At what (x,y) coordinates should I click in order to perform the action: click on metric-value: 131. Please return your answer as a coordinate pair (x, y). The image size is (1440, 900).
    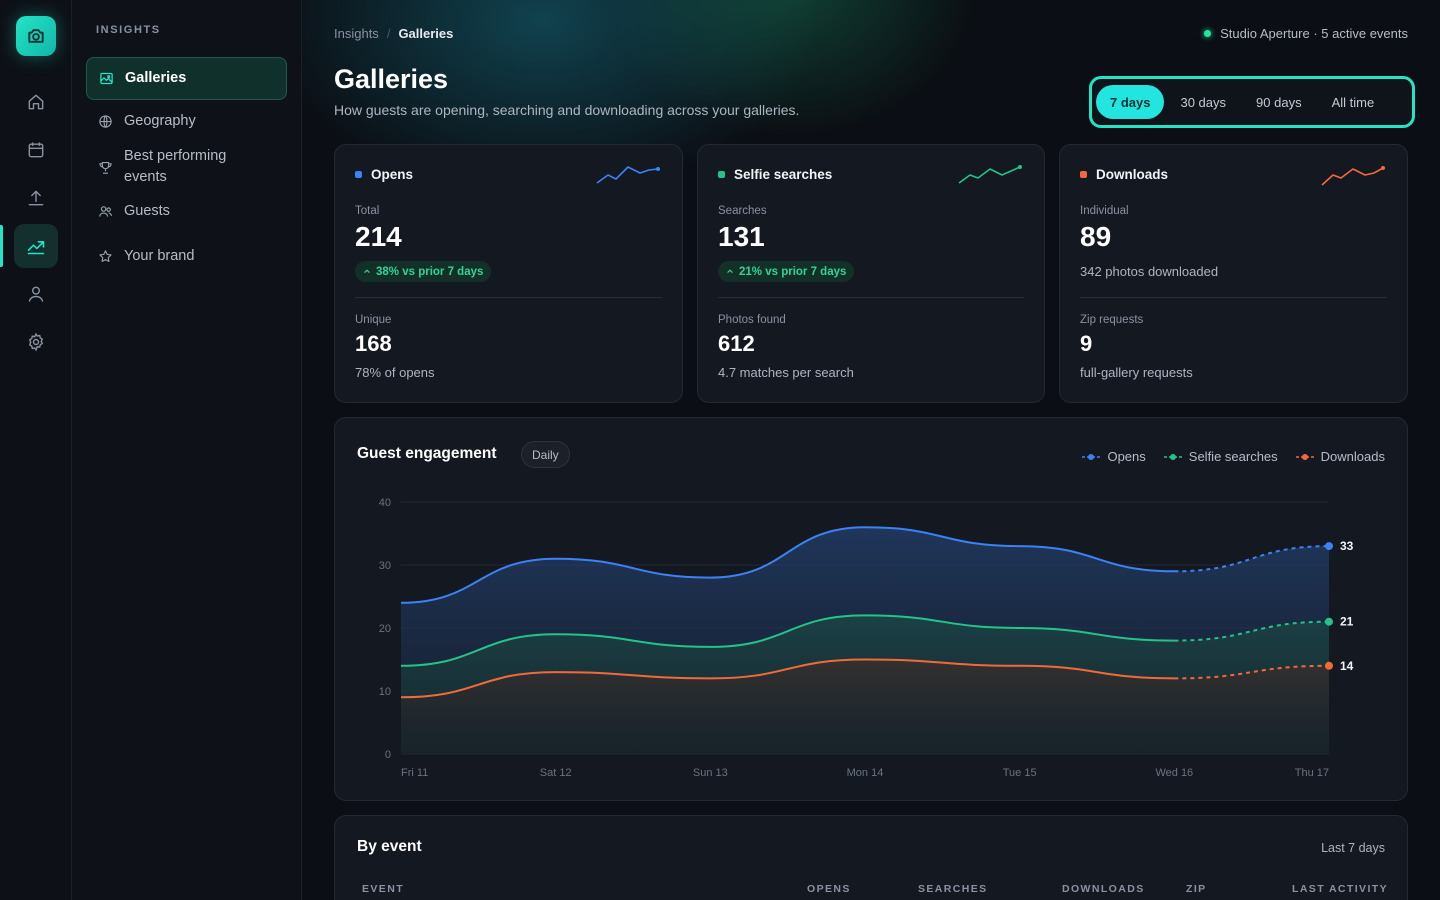
    Looking at the image, I should click on (741, 236).